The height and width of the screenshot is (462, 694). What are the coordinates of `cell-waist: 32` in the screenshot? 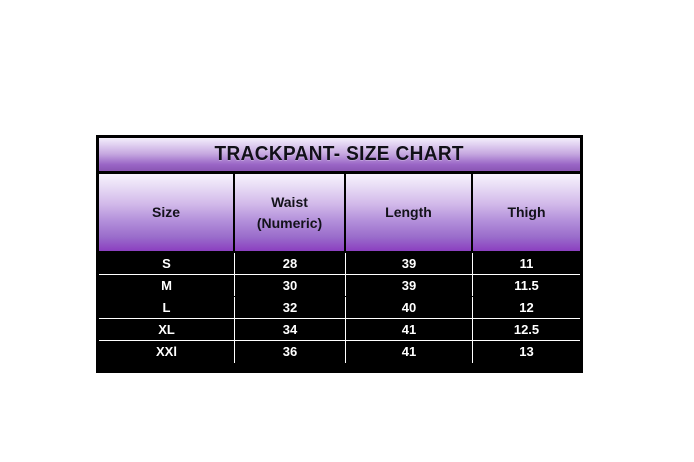 It's located at (290, 307).